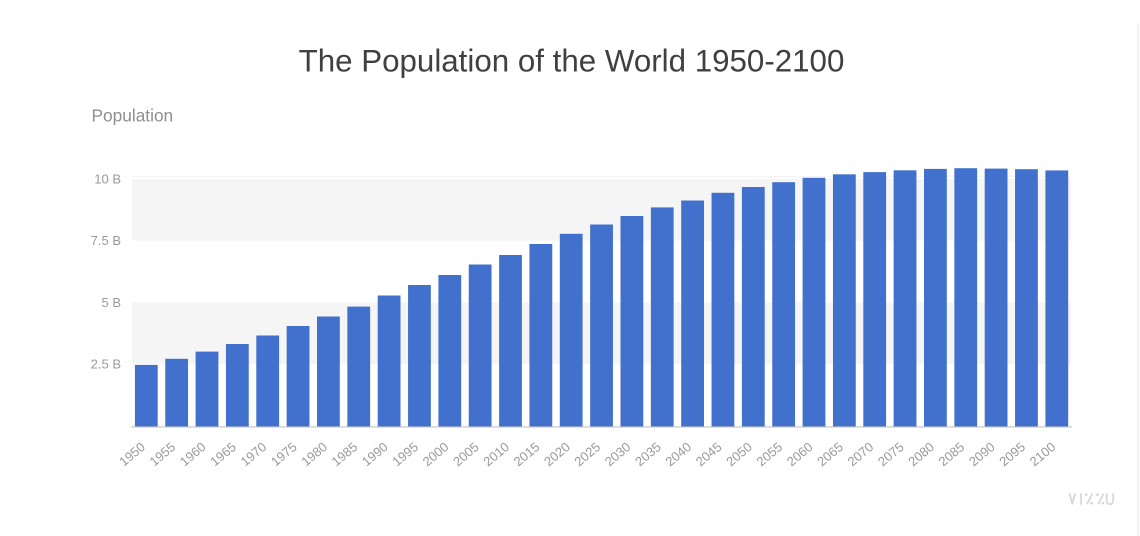 The width and height of the screenshot is (1140, 536). Describe the element at coordinates (106, 364) in the screenshot. I see `svg-text: 2.5 B` at that location.